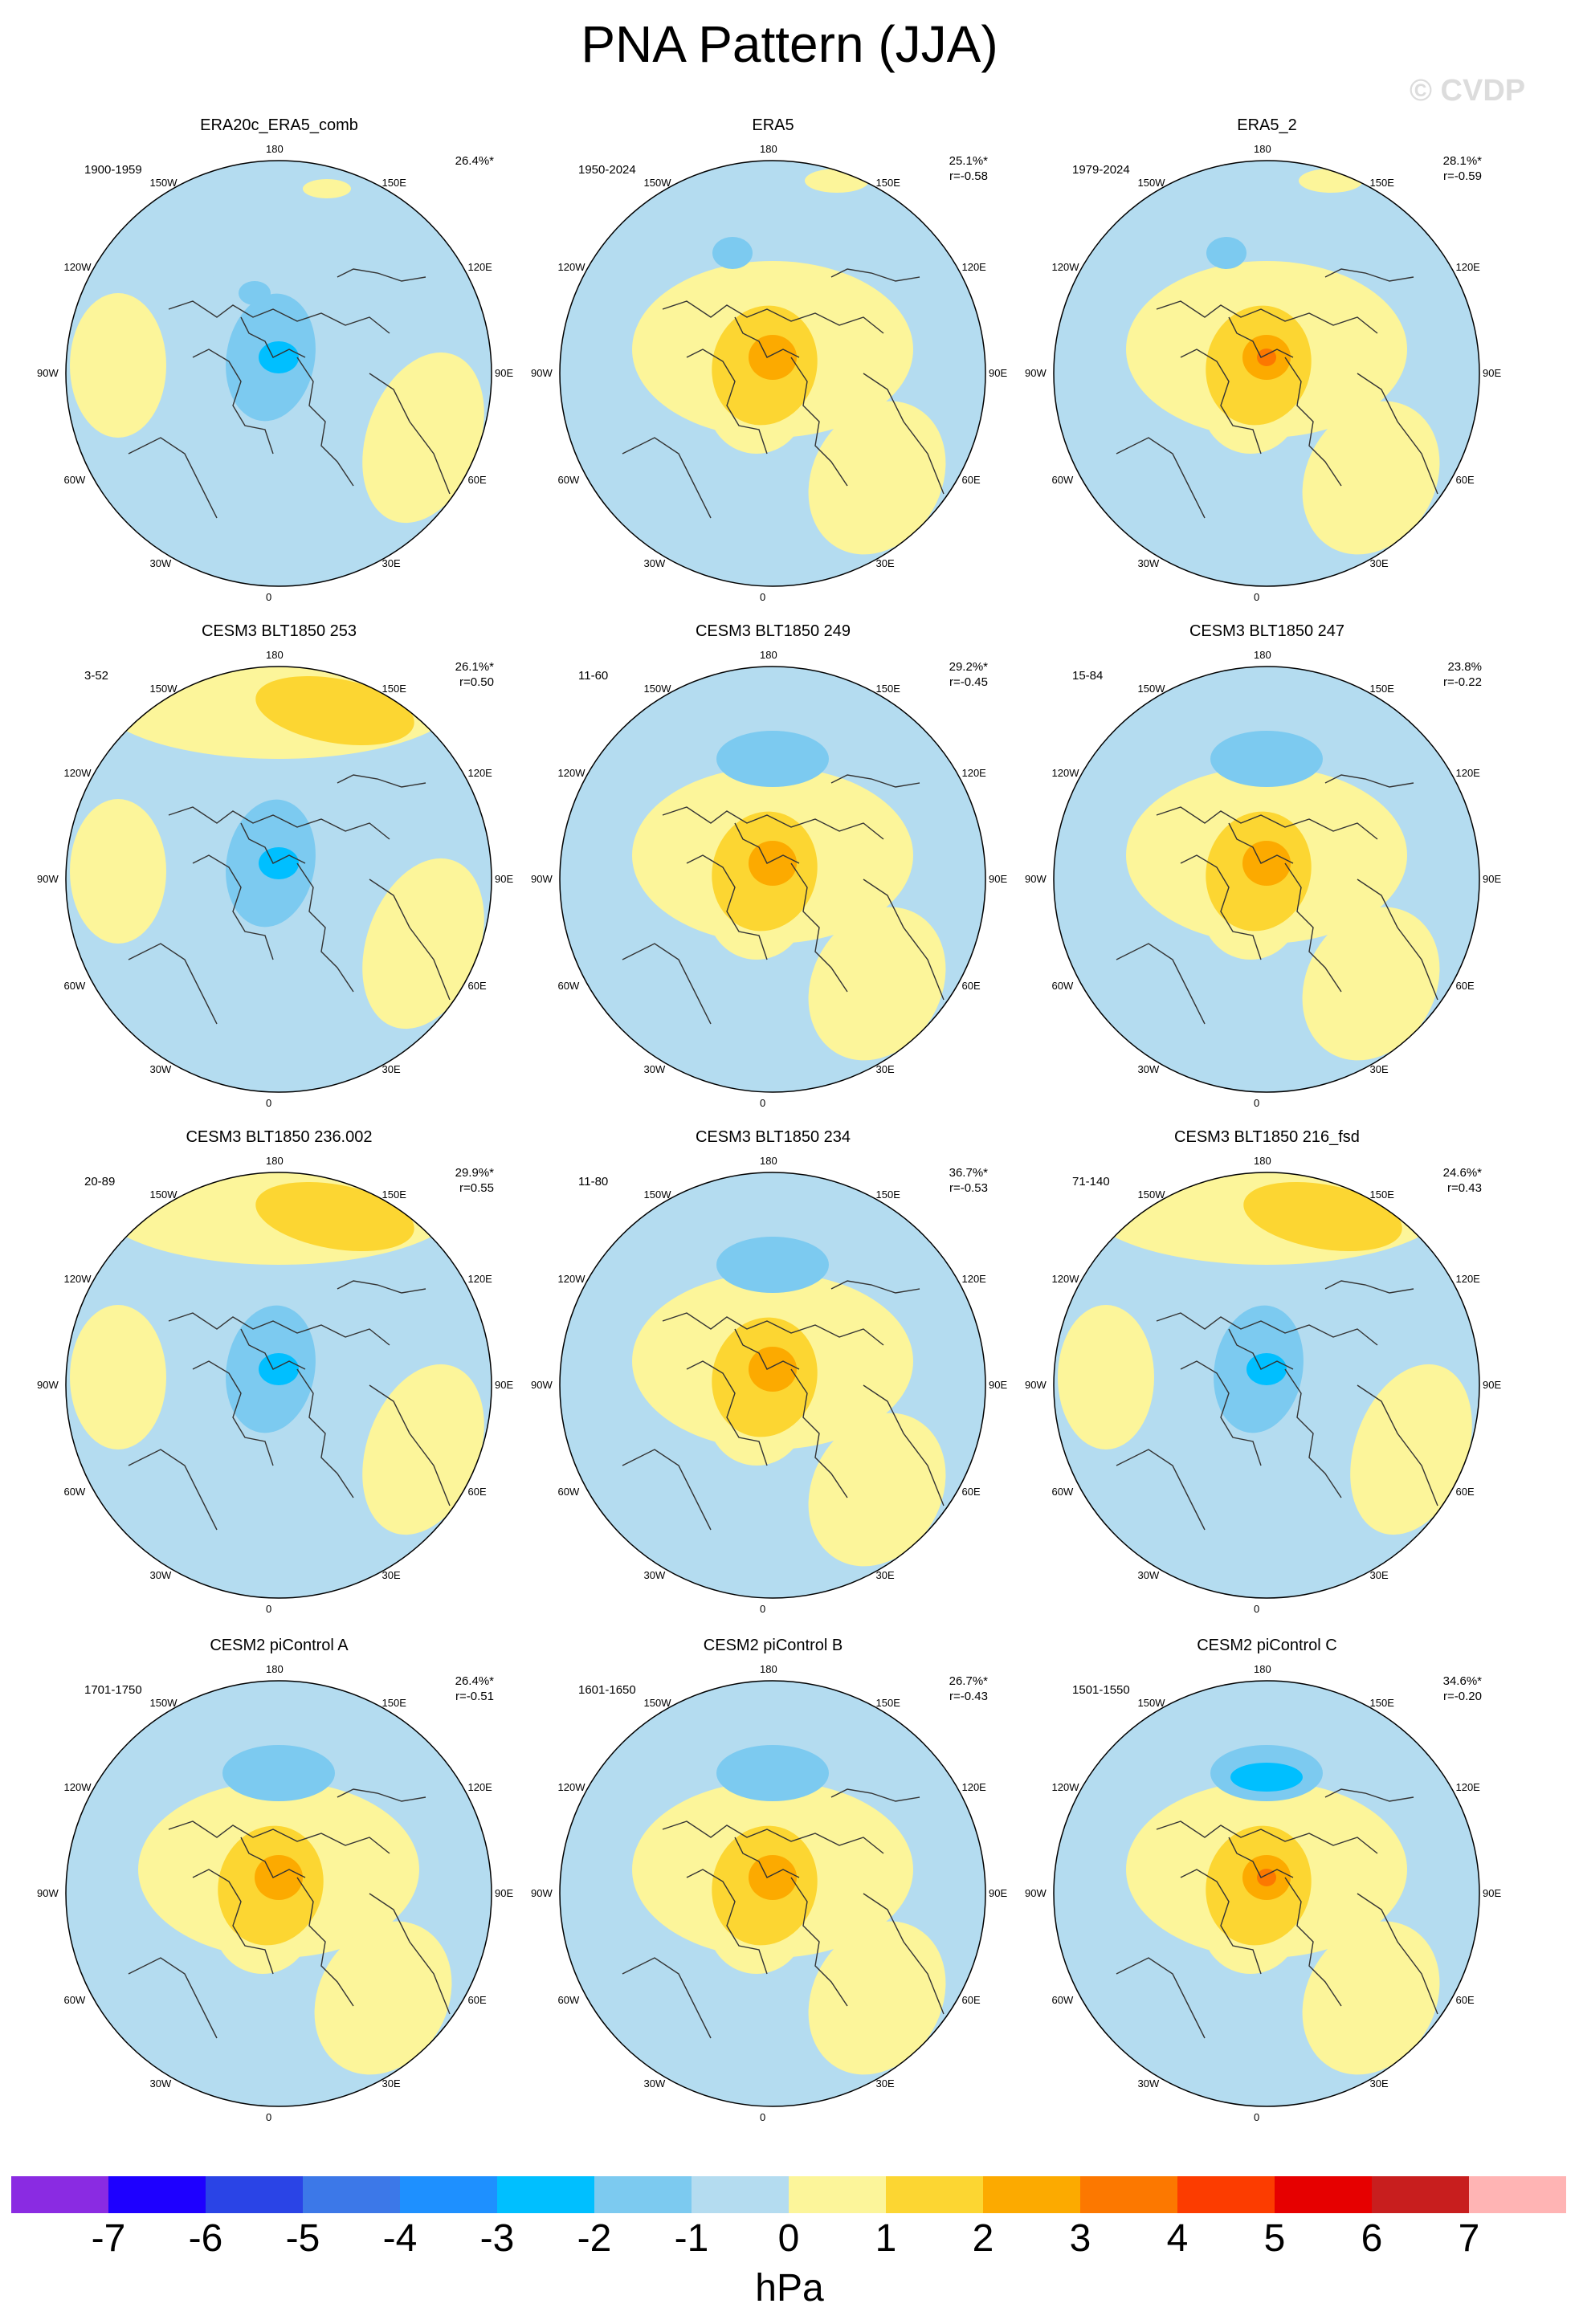 The height and width of the screenshot is (2324, 1579). I want to click on colorbar-tick-label: 5, so click(1274, 2239).